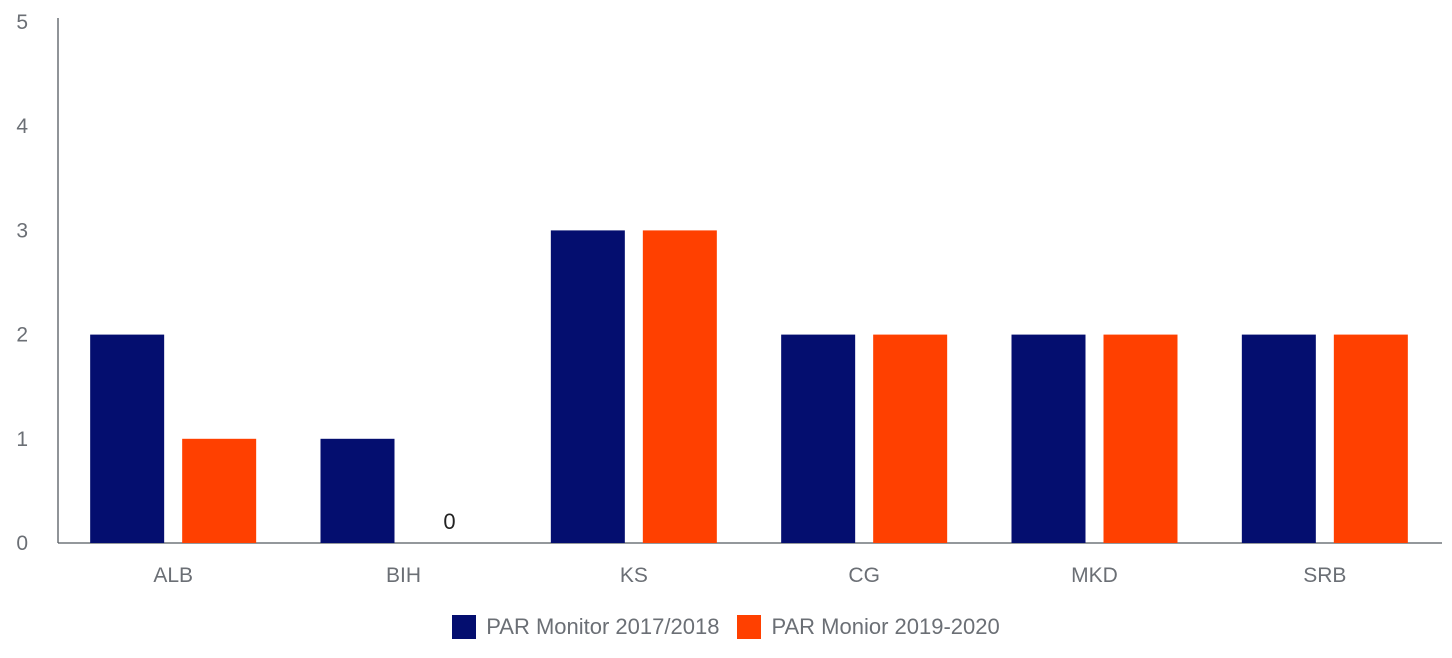 This screenshot has height=658, width=1452. I want to click on legend-label: PAR Monitor 2017/2018, so click(603, 626).